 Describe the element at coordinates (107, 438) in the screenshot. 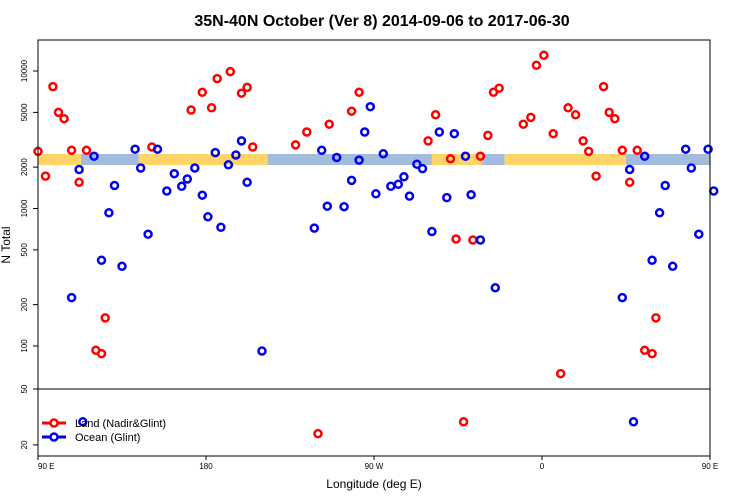

I see `legend-ocean-label: Ocean (Glint)` at that location.